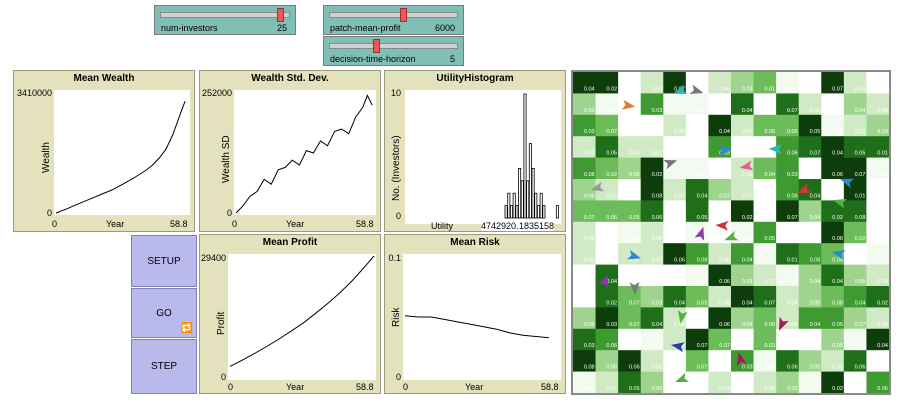 The width and height of the screenshot is (900, 410). What do you see at coordinates (164, 261) in the screenshot?
I see `setup-button: SETUP` at bounding box center [164, 261].